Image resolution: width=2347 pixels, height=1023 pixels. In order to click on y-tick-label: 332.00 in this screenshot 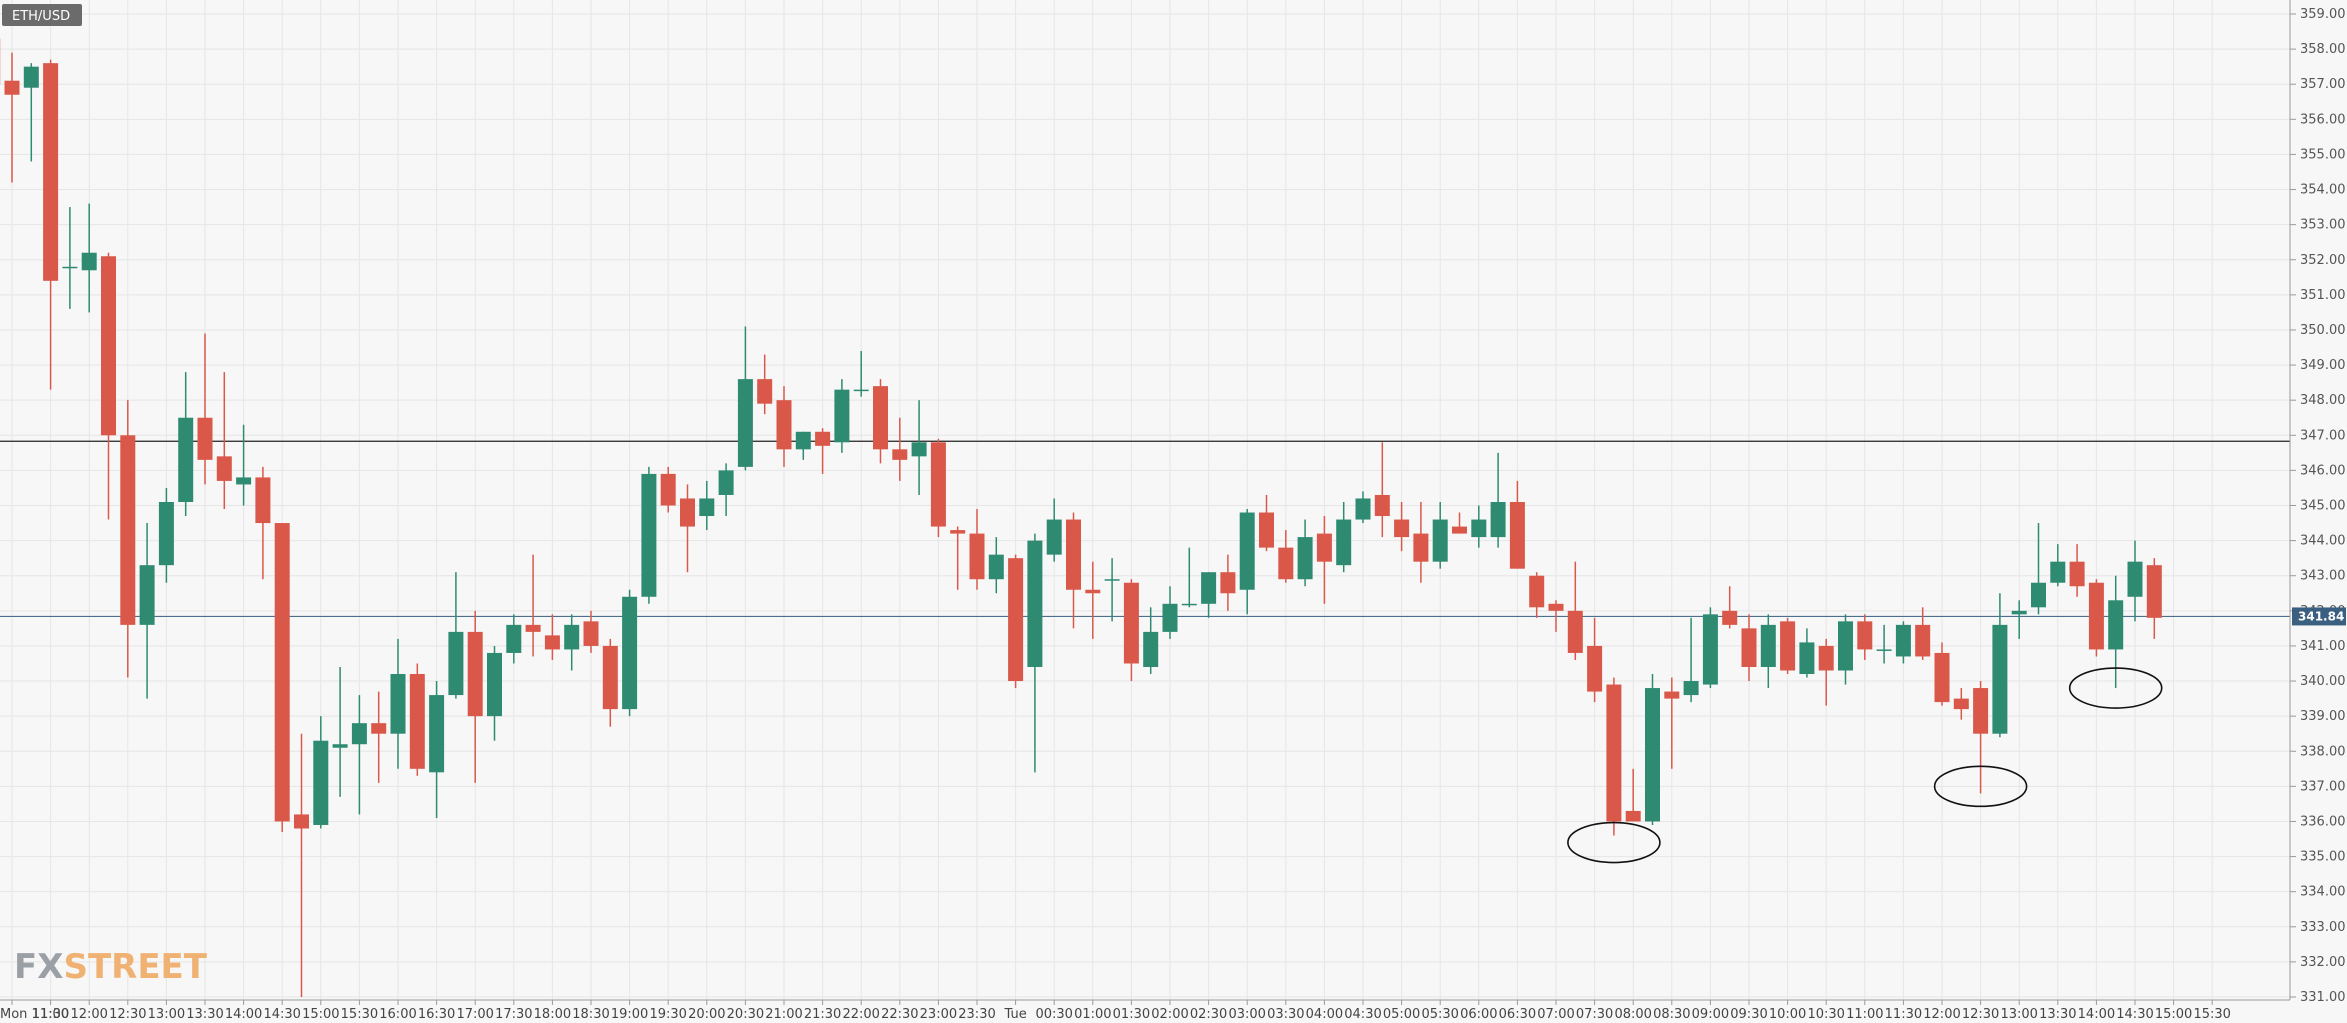, I will do `click(2323, 962)`.